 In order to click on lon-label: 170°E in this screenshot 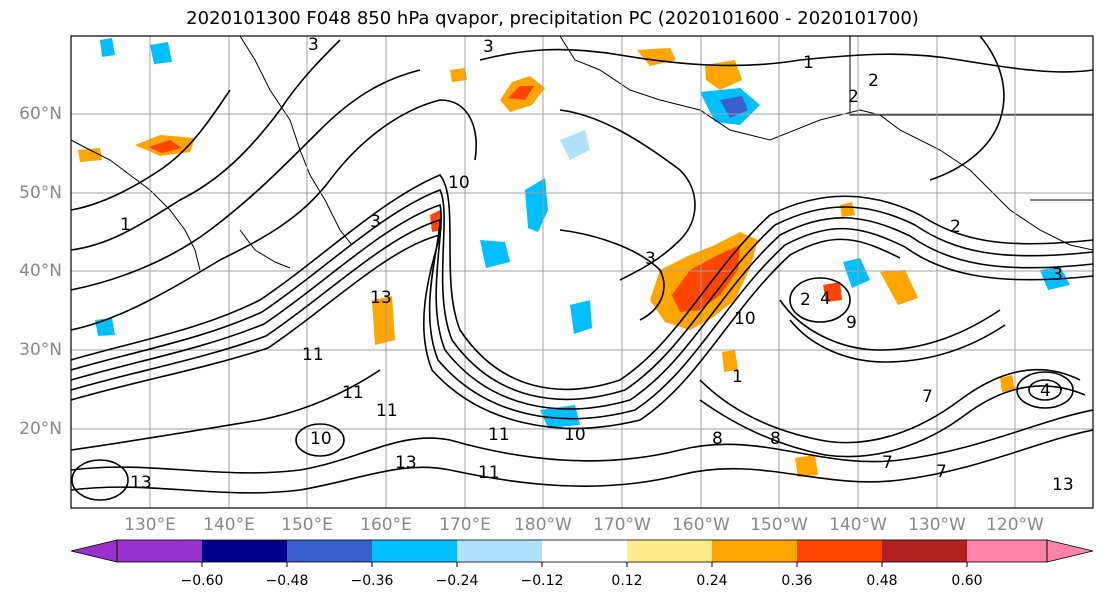, I will do `click(465, 525)`.